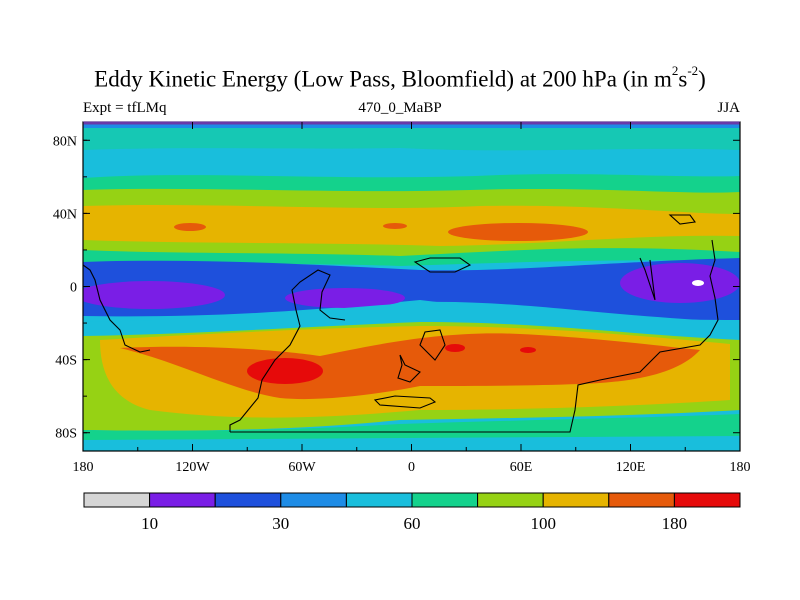 This screenshot has height=600, width=800. I want to click on y-tick-label: 80S, so click(66, 434).